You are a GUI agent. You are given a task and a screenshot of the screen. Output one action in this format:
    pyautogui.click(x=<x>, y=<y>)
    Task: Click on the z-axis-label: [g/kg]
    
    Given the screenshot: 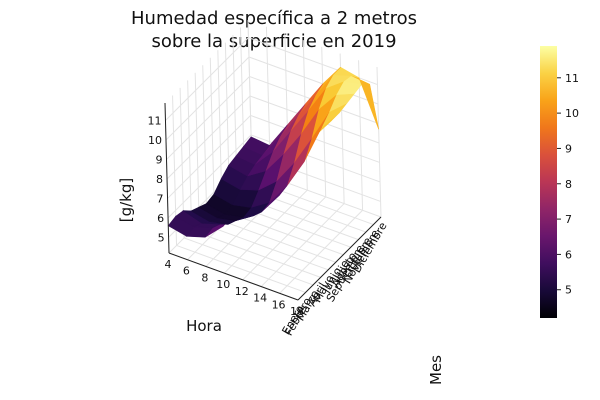 What is the action you would take?
    pyautogui.click(x=126, y=200)
    